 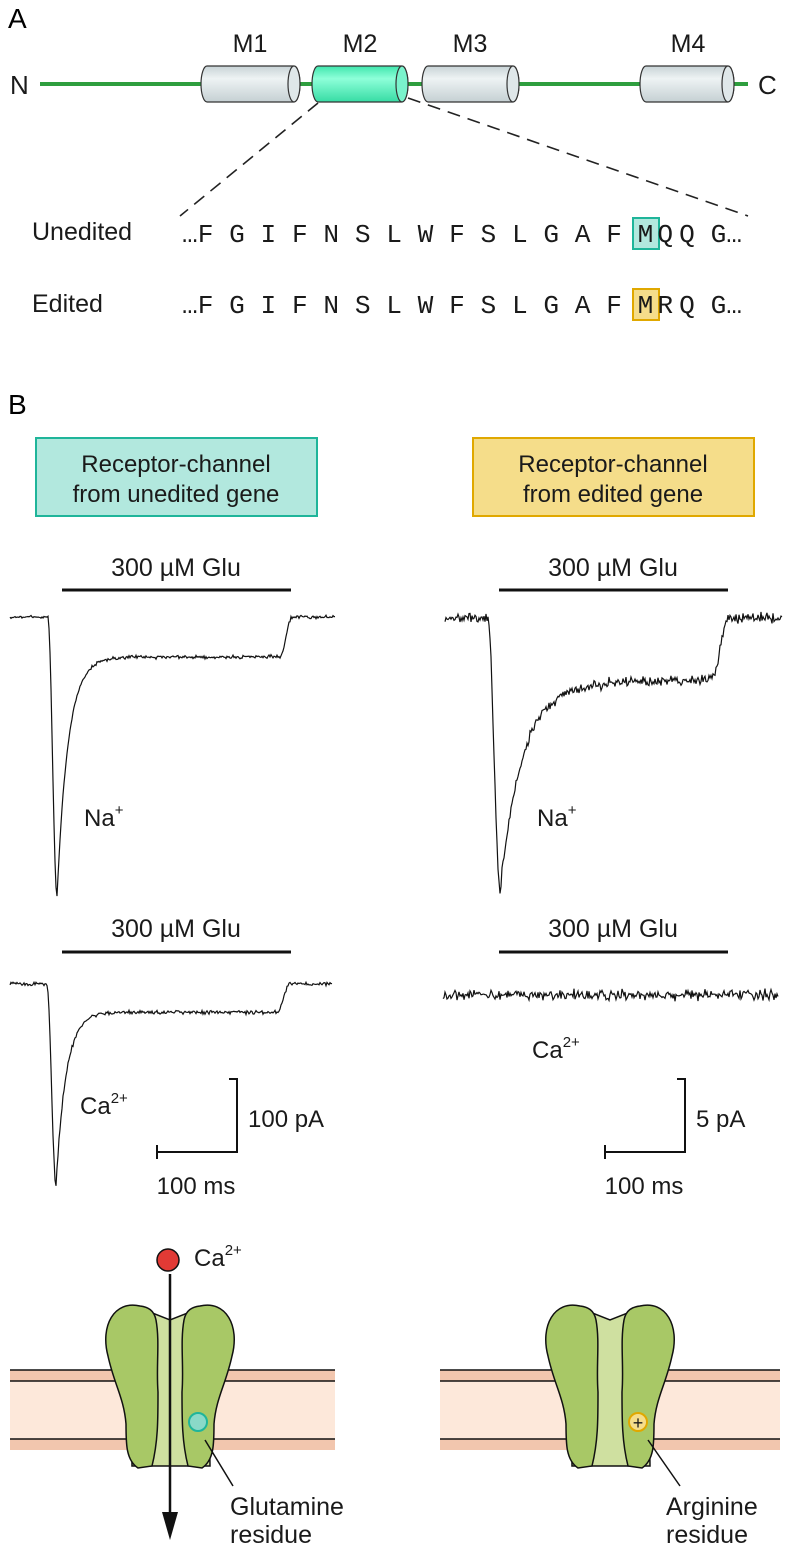 I want to click on edited-box-line1: Receptor-channel, so click(x=612, y=464).